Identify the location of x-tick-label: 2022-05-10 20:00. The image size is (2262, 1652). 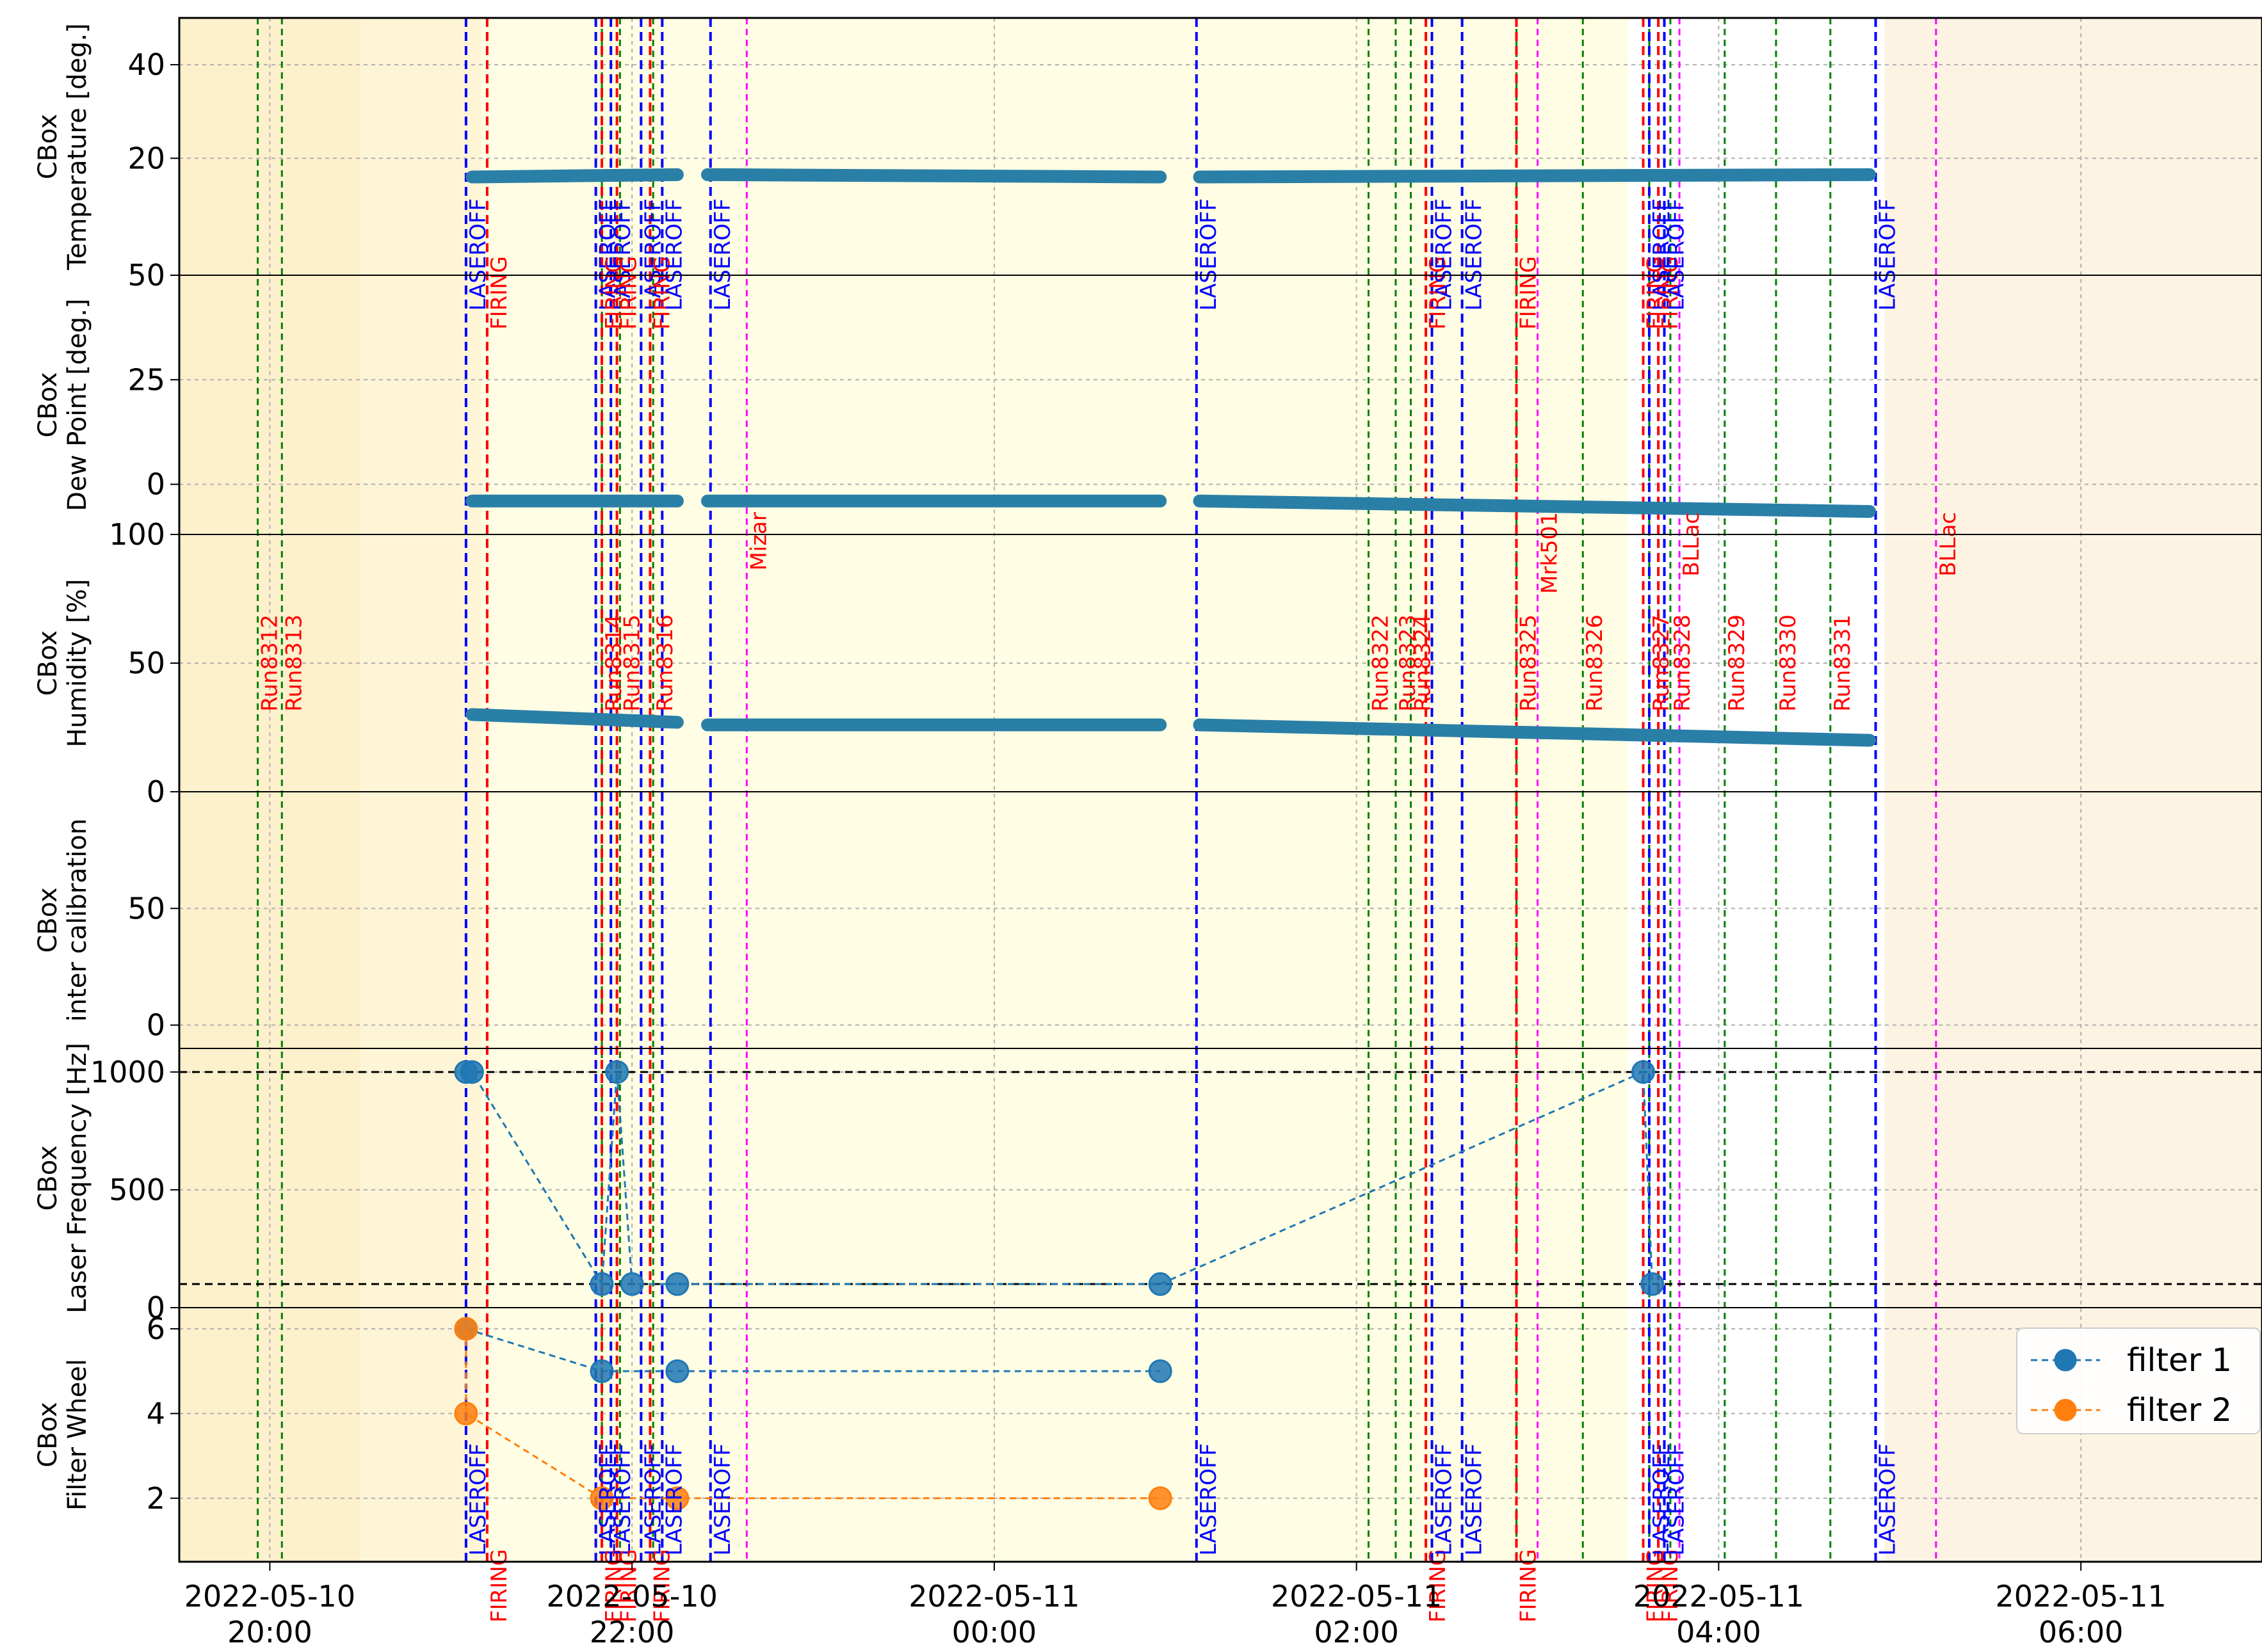
(269, 1614).